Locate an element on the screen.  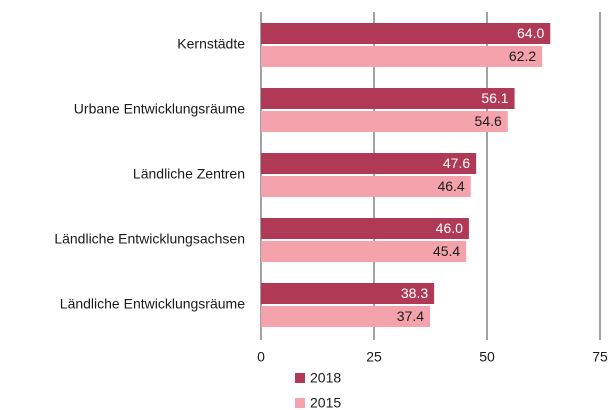
value-label: 47.6 is located at coordinates (456, 163).